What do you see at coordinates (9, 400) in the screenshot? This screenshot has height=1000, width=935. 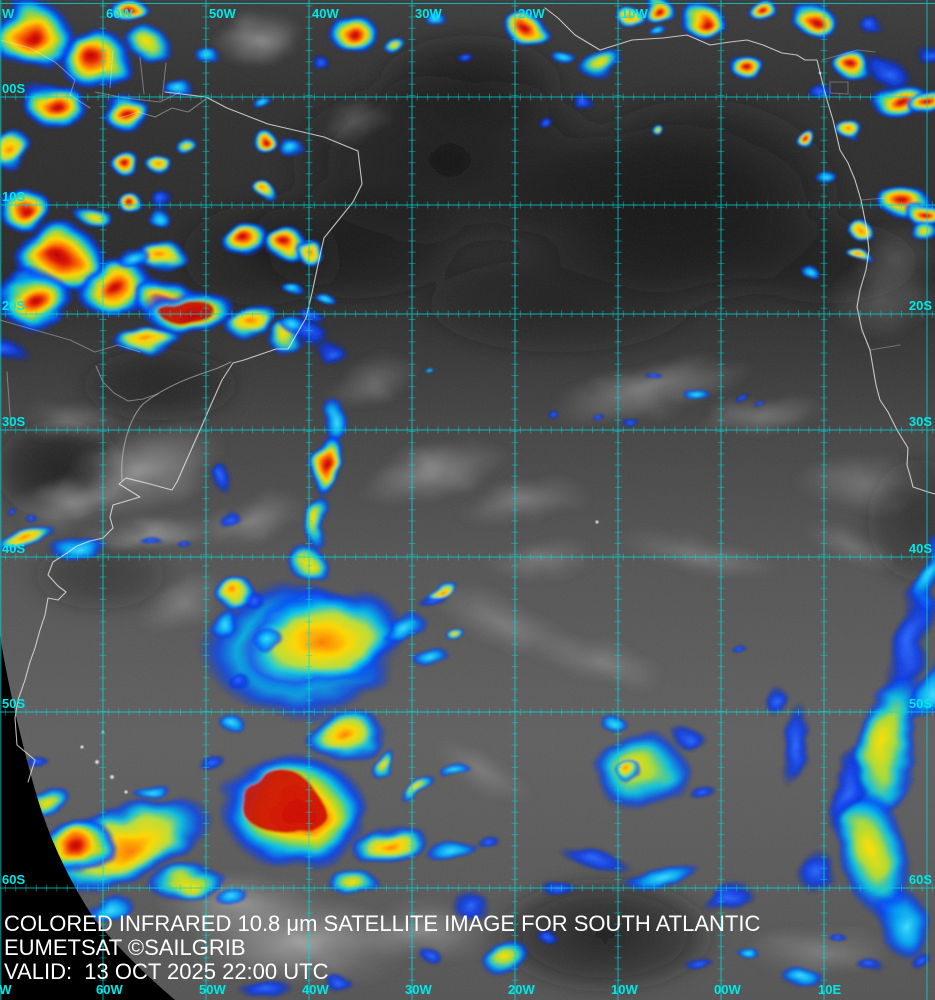 I see `chile-border` at bounding box center [9, 400].